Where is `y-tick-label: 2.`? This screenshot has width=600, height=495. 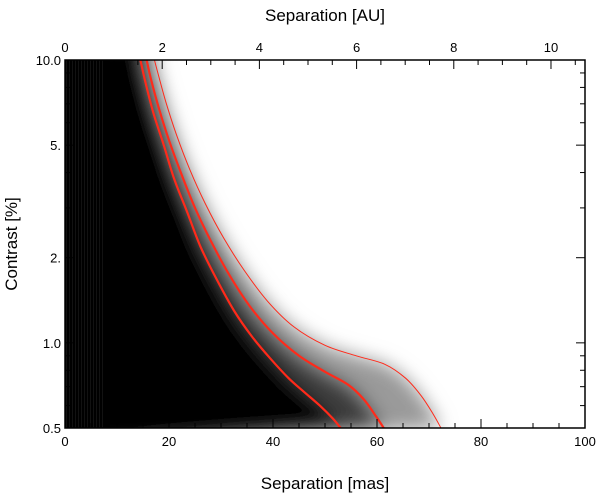 y-tick-label: 2. is located at coordinates (55, 258).